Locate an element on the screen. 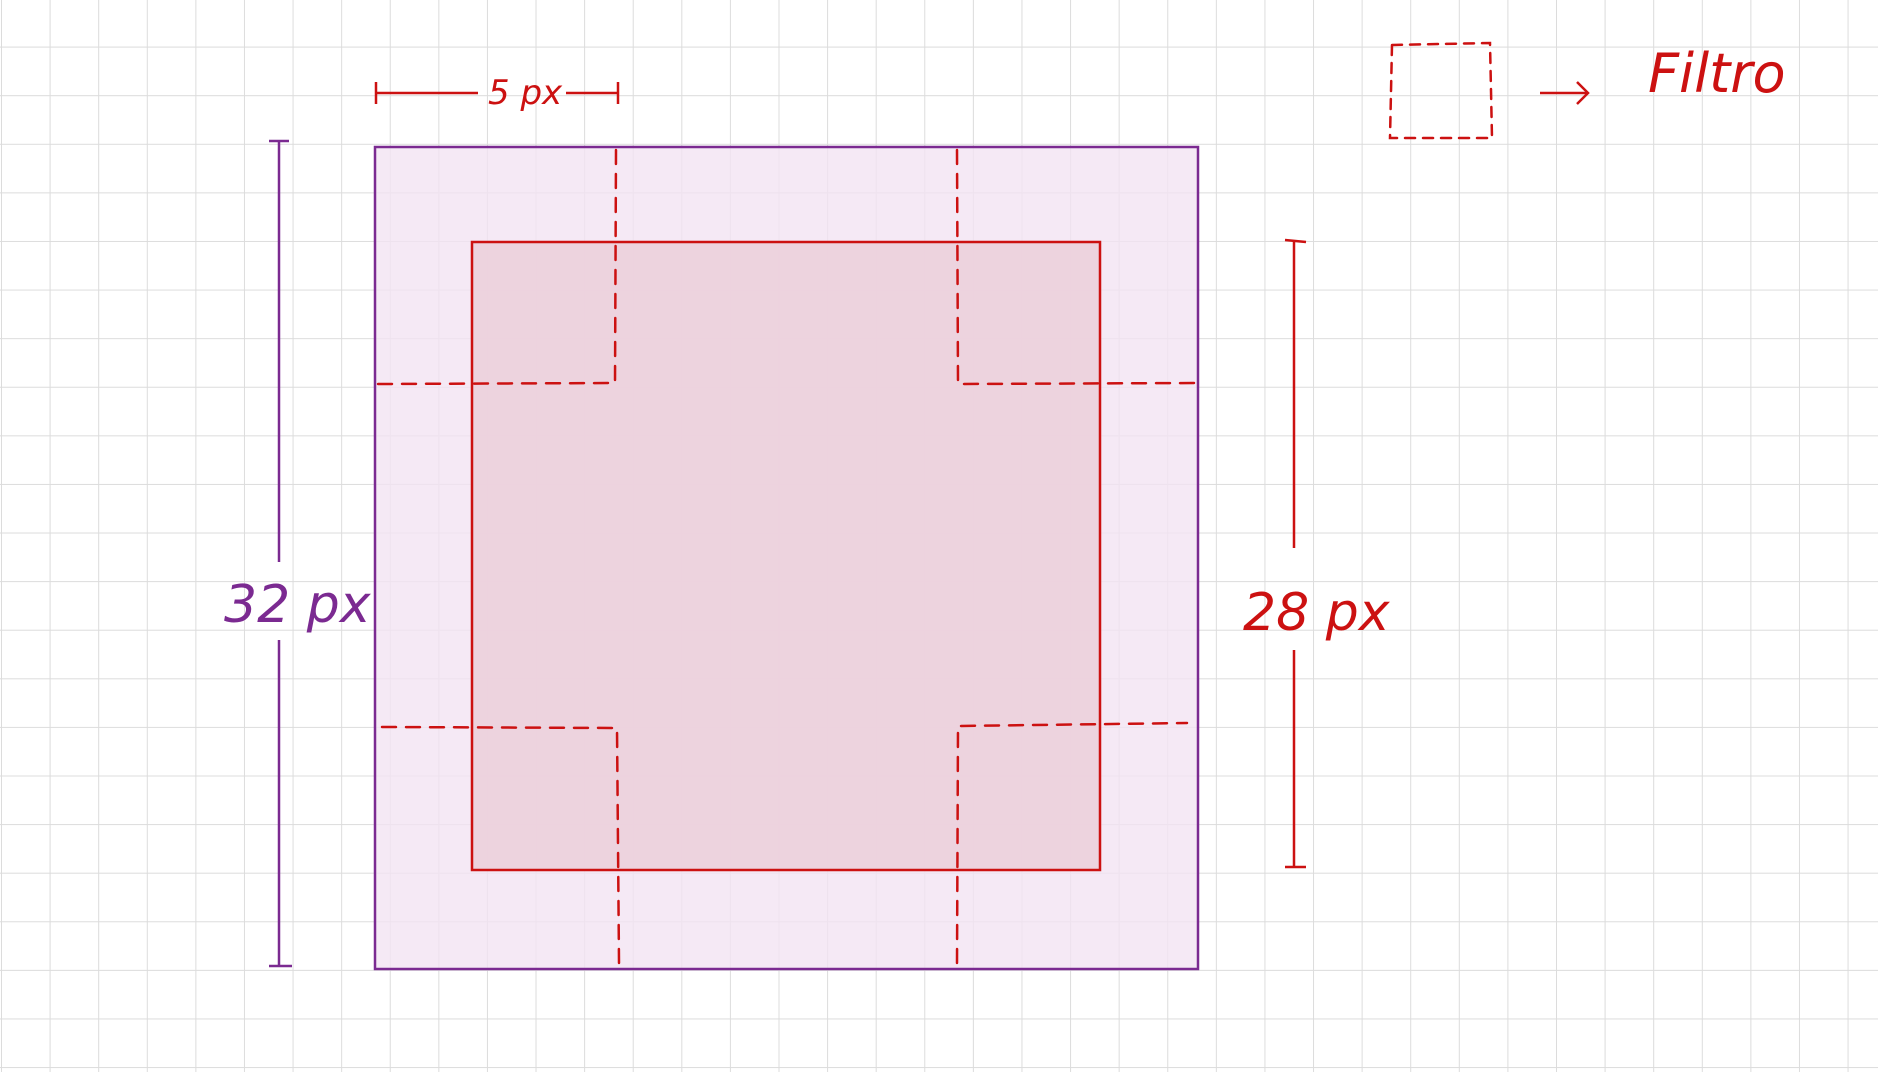 The height and width of the screenshot is (1072, 1878). legend-arrow-icon is located at coordinates (1565, 93).